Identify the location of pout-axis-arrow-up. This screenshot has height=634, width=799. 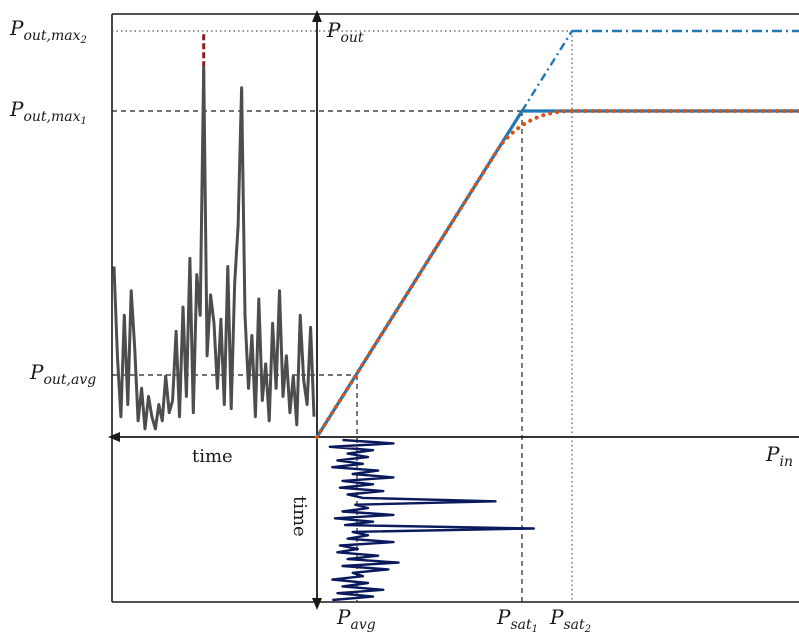
(317, 16).